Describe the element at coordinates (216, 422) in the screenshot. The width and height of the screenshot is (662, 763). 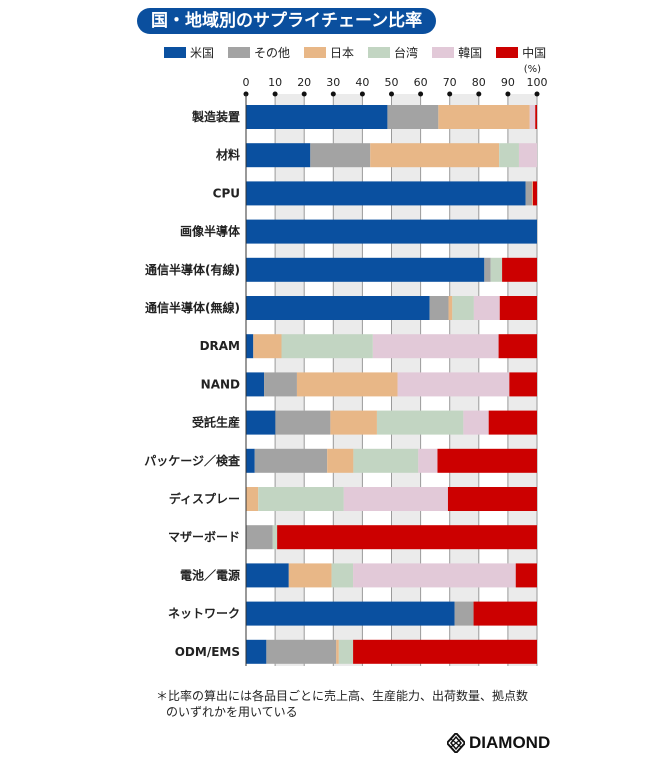
I see `category-label: 受託生産` at that location.